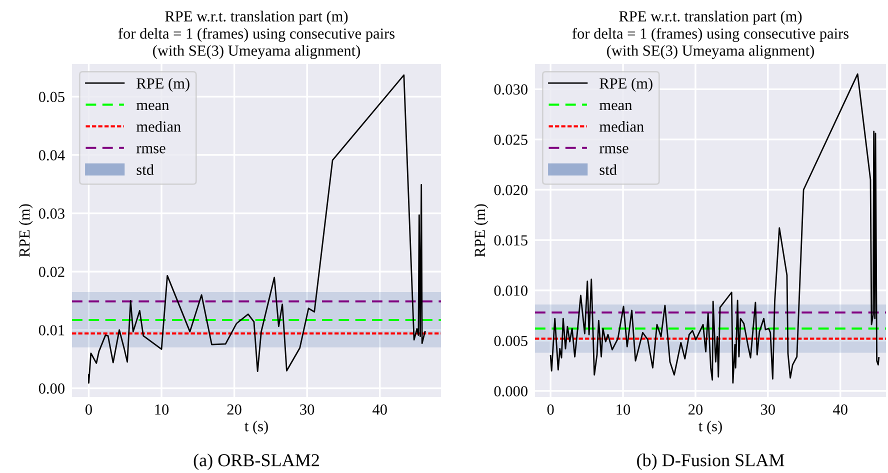 Image resolution: width=888 pixels, height=473 pixels. Describe the element at coordinates (256, 462) in the screenshot. I see `text: (a) ORB-SLAM2` at that location.